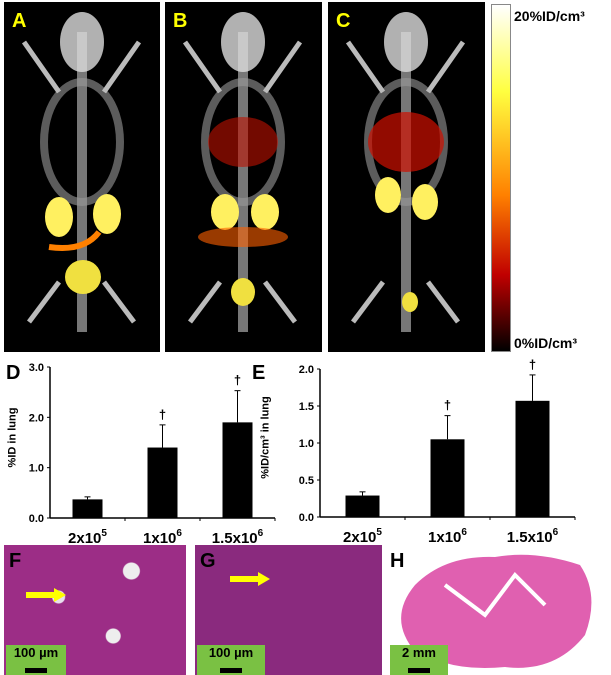 Image resolution: width=611 pixels, height=675 pixels. I want to click on y-tick-label: 0.5, so click(306, 481).